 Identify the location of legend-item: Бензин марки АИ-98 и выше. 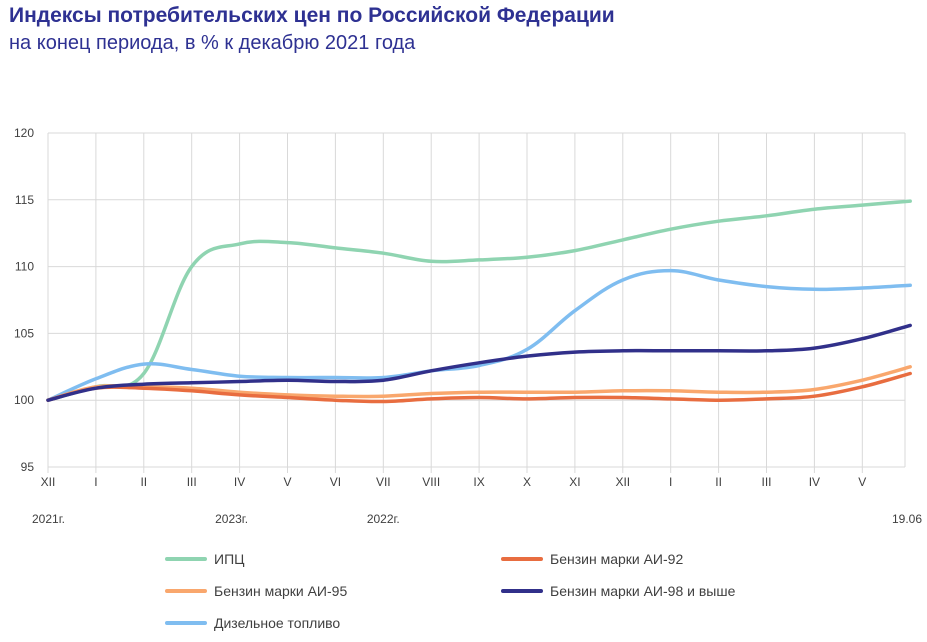
(618, 591).